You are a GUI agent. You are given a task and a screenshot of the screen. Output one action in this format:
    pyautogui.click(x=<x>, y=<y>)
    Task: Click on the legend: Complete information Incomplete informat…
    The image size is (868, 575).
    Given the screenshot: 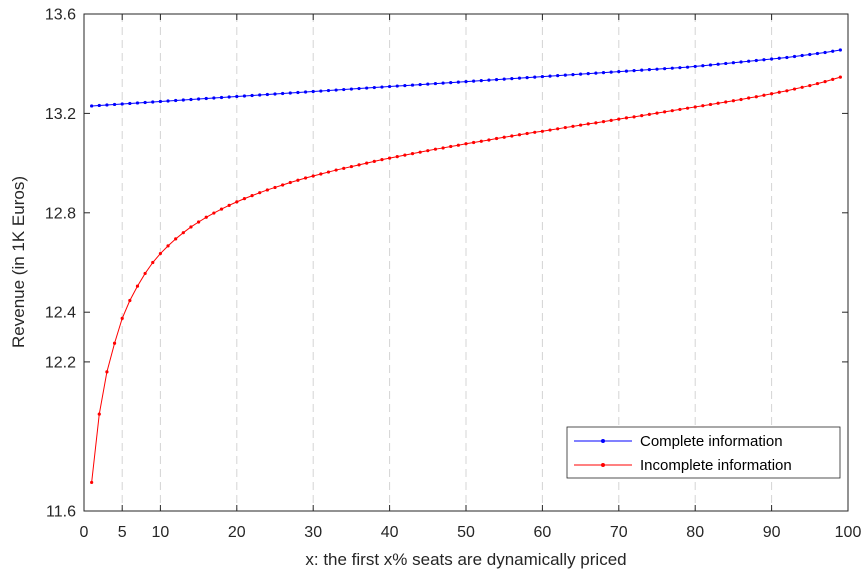 What is the action you would take?
    pyautogui.click(x=703, y=452)
    